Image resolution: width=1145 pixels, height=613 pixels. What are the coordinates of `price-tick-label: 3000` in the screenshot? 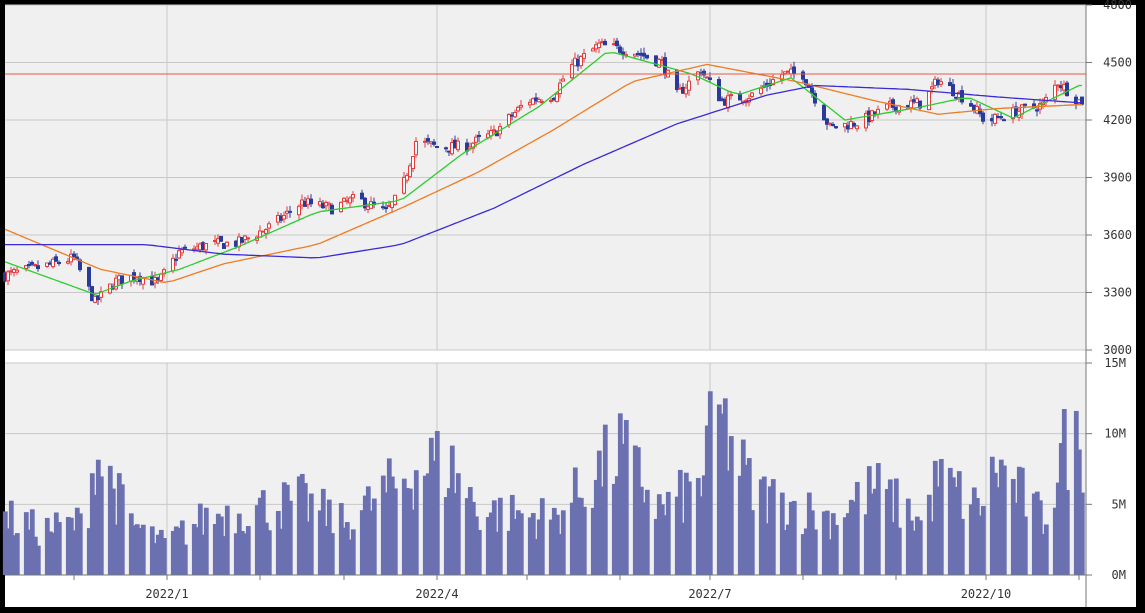 It's located at (1117, 350).